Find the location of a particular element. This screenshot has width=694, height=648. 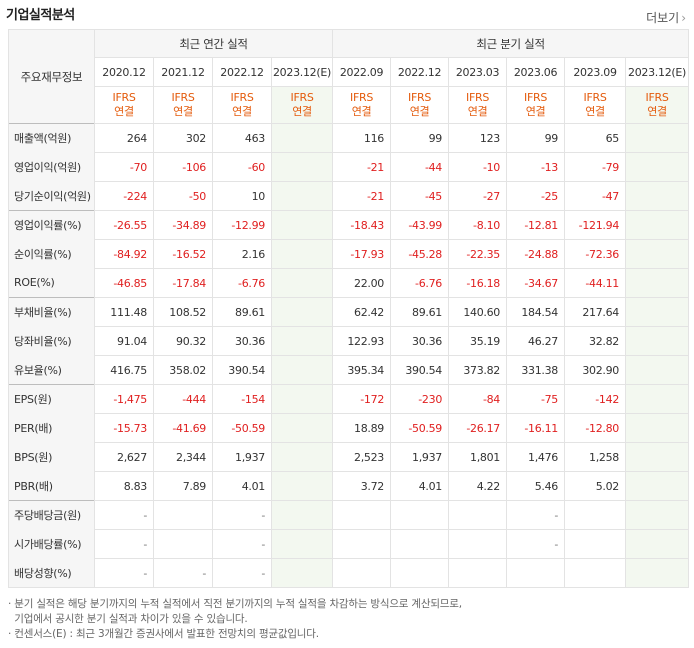

period-header: 2023.03 is located at coordinates (478, 72).